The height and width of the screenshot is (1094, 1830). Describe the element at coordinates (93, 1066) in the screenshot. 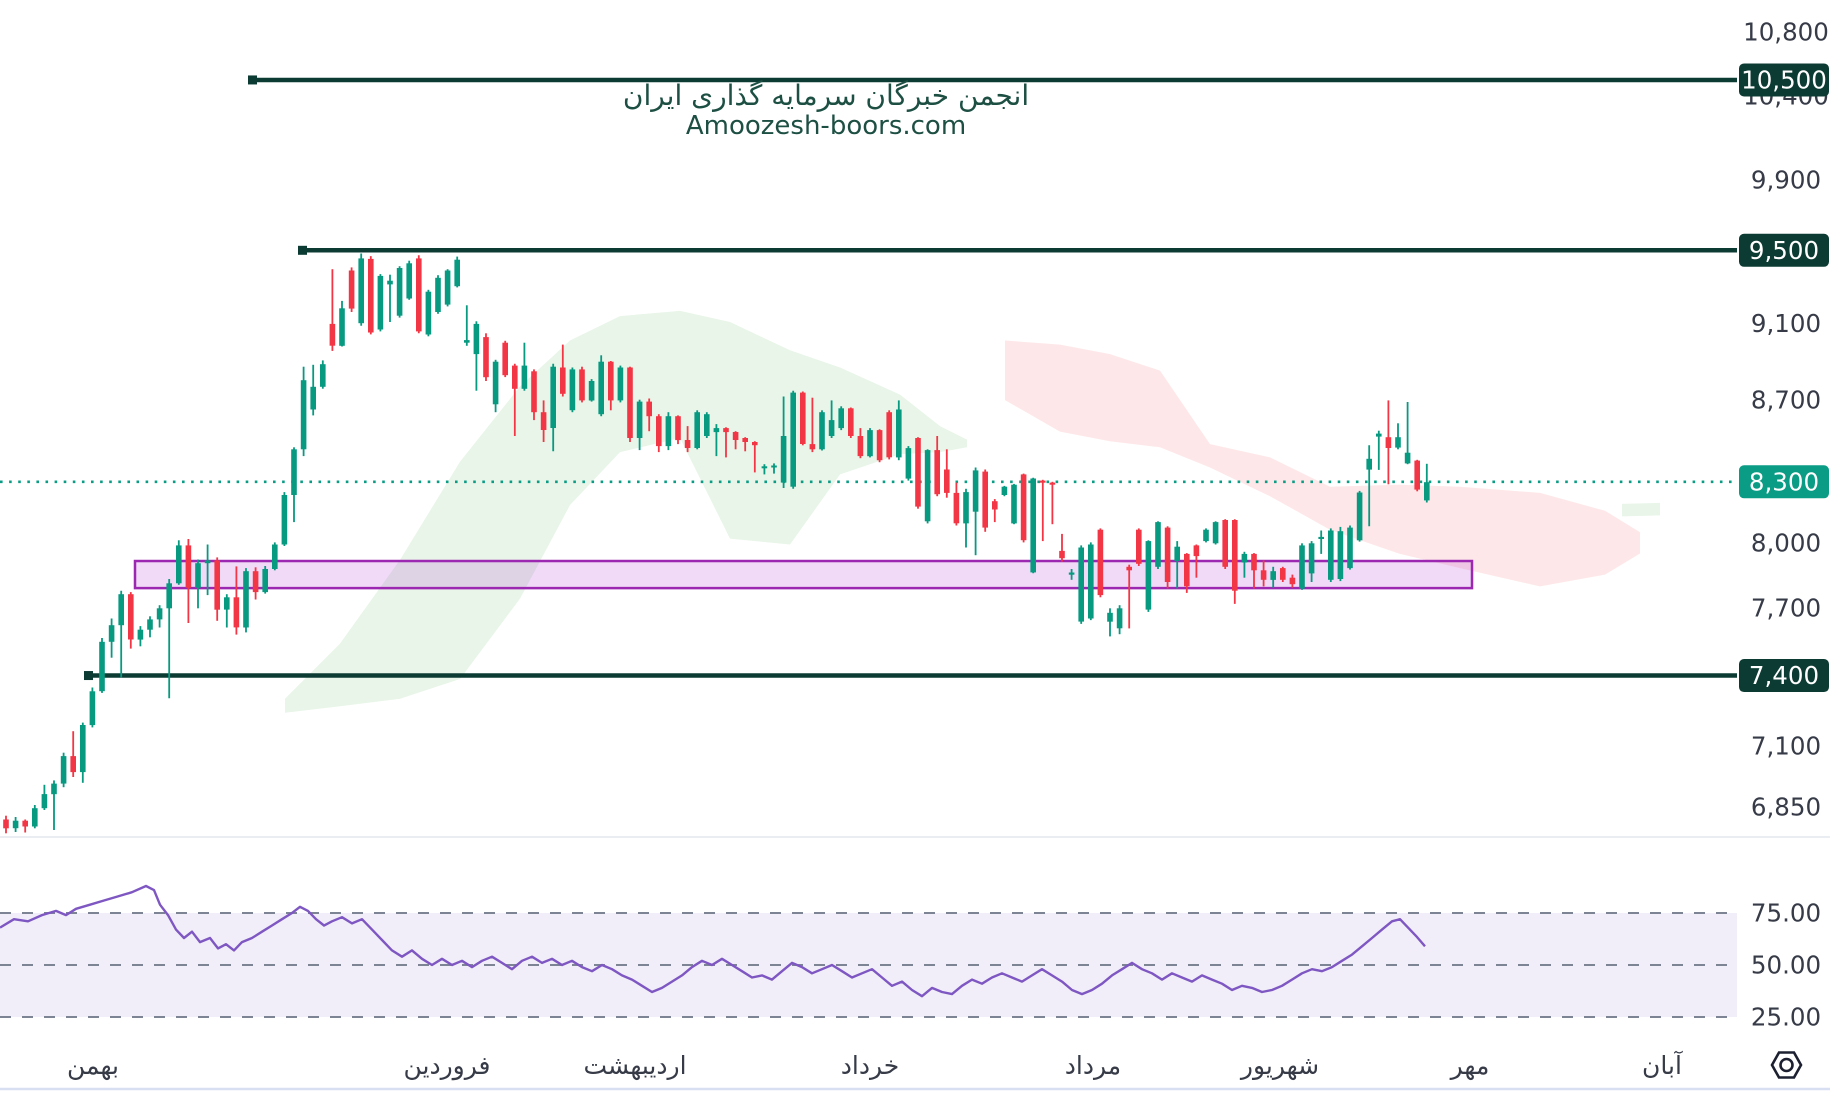

I see `month-label: بهمن` at that location.